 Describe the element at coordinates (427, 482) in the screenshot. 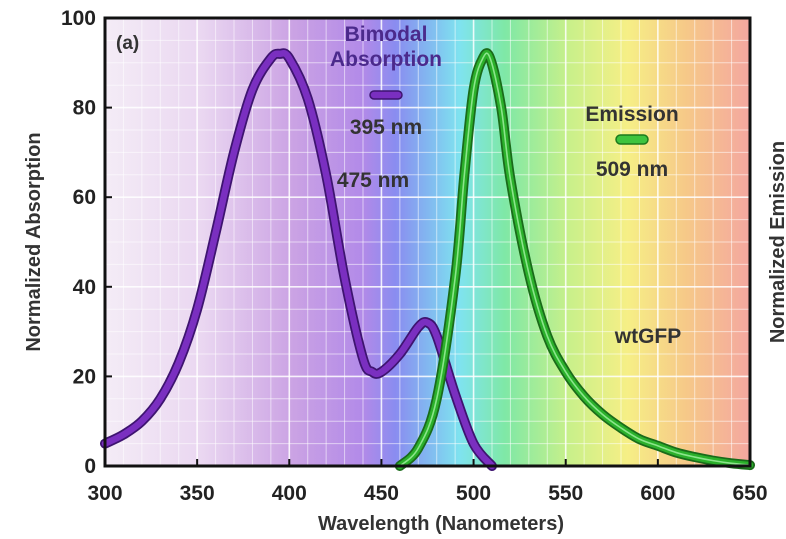

I see `x-axis: 300 350 400 450 500 550 600 650` at that location.